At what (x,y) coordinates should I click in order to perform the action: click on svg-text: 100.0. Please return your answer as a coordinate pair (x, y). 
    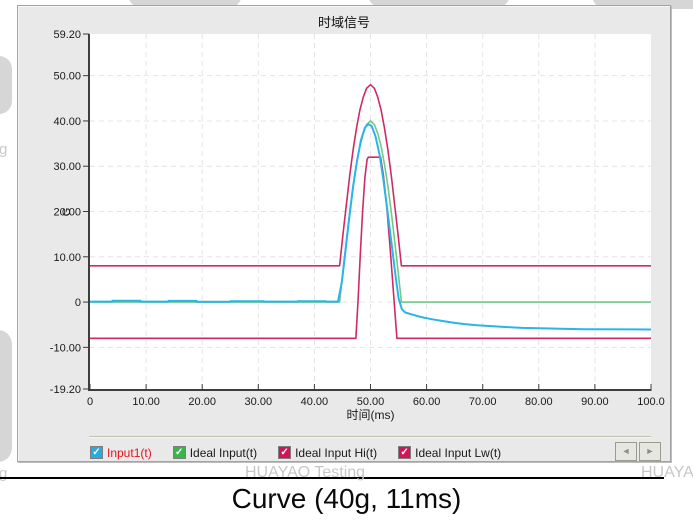
    Looking at the image, I should click on (651, 402).